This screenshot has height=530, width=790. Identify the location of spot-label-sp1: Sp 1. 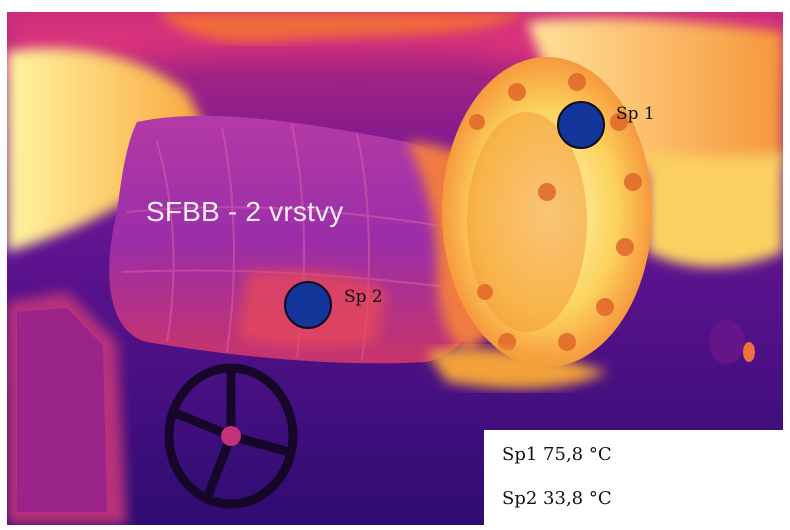
(635, 114).